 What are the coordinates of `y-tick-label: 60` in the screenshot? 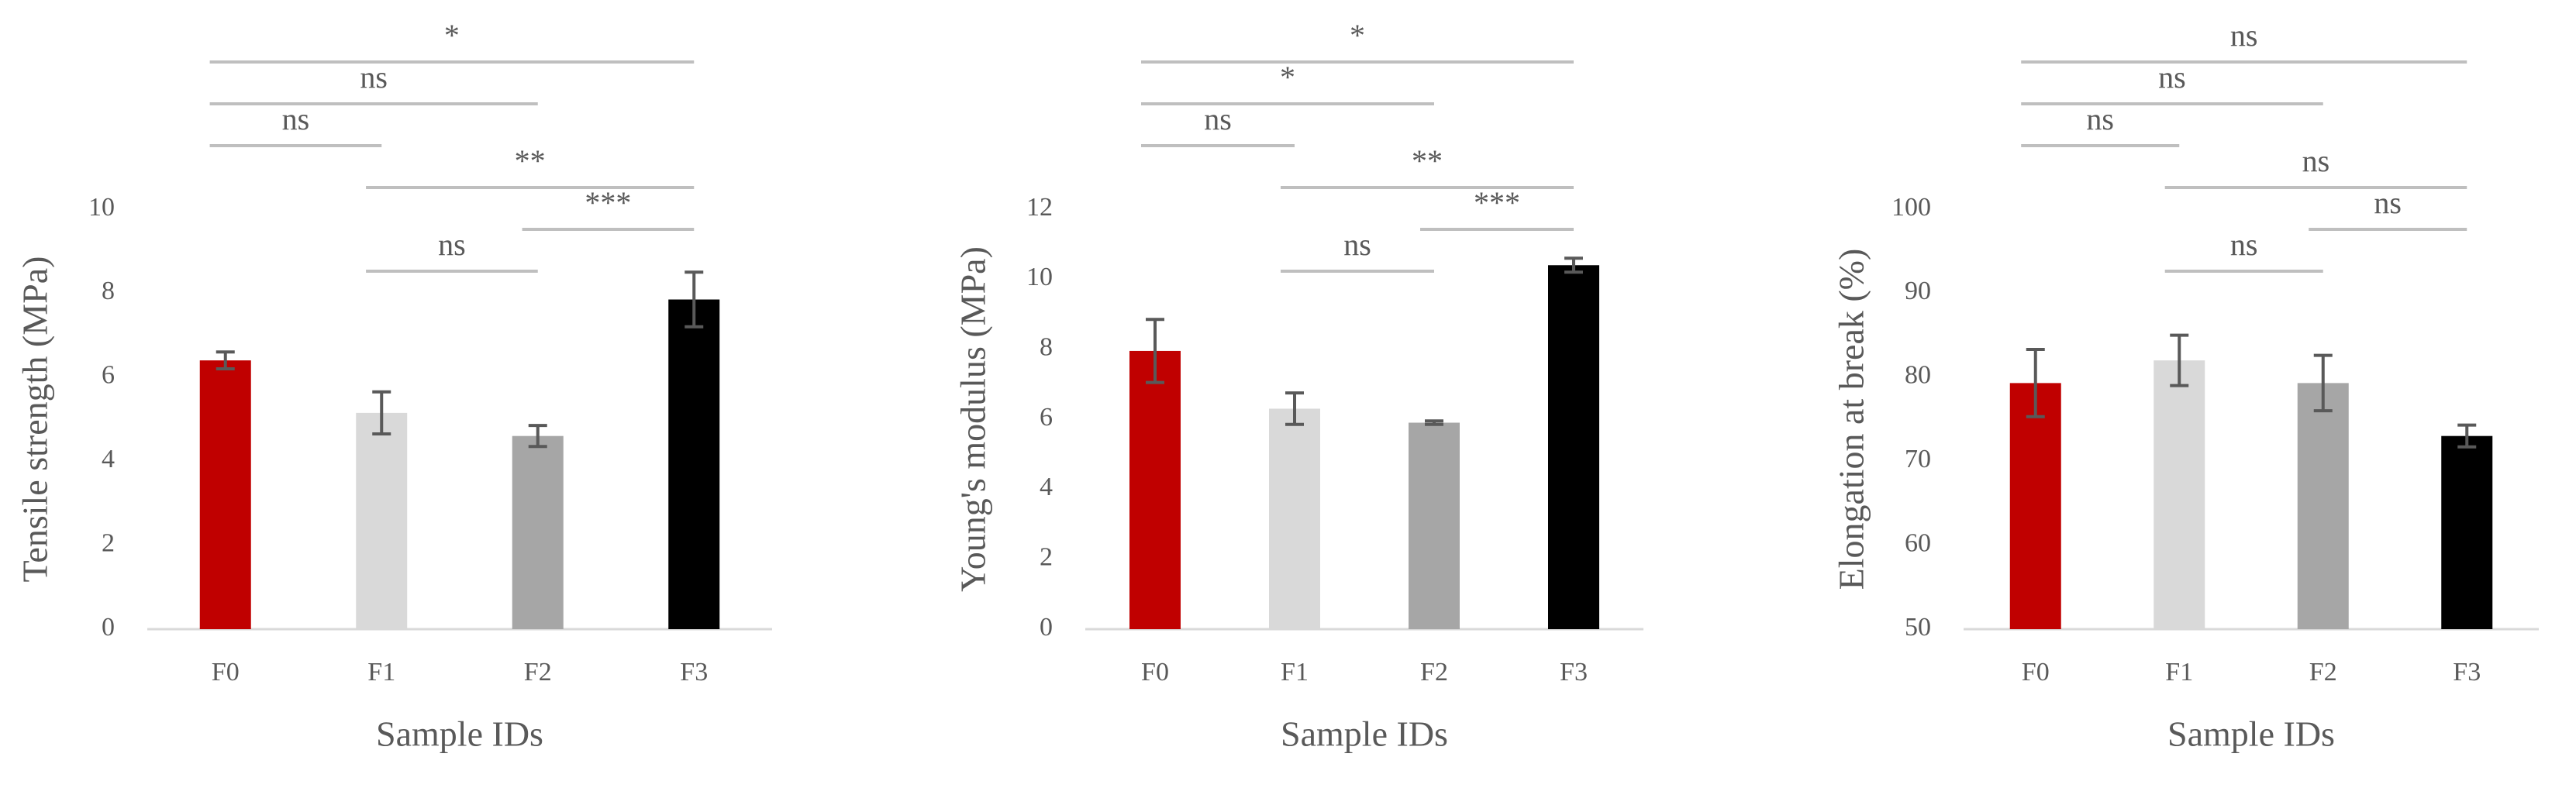 It's located at (1918, 542).